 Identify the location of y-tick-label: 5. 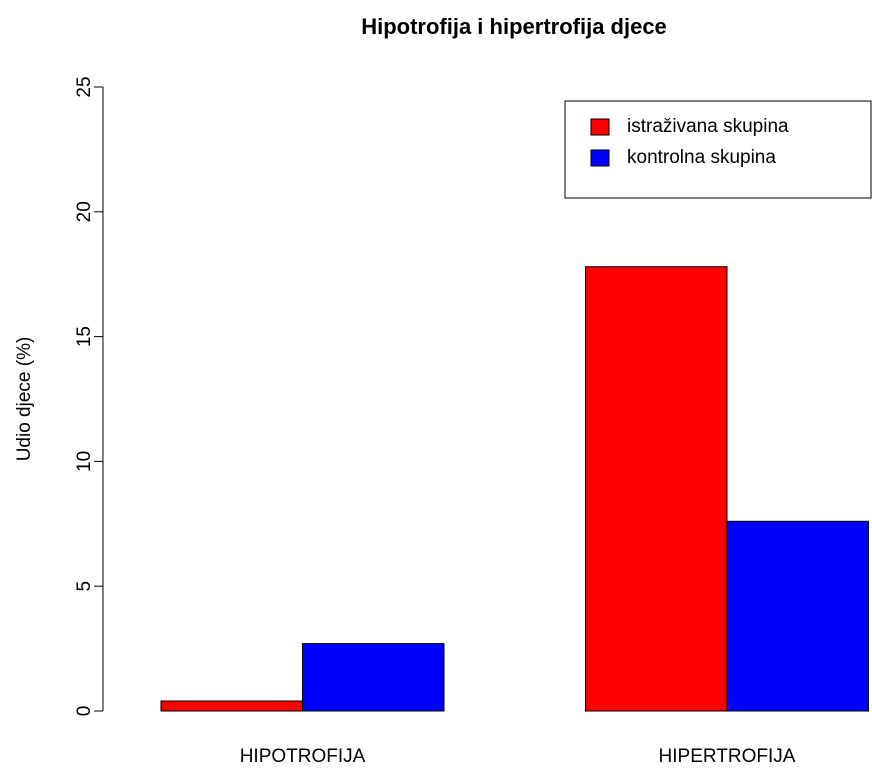
(84, 586).